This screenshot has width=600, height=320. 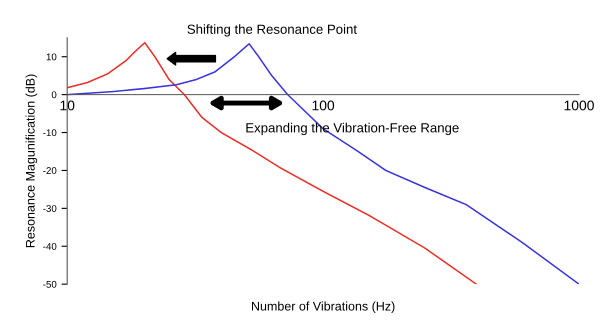 What do you see at coordinates (272, 30) in the screenshot?
I see `text: Shifting the Resonance Point` at bounding box center [272, 30].